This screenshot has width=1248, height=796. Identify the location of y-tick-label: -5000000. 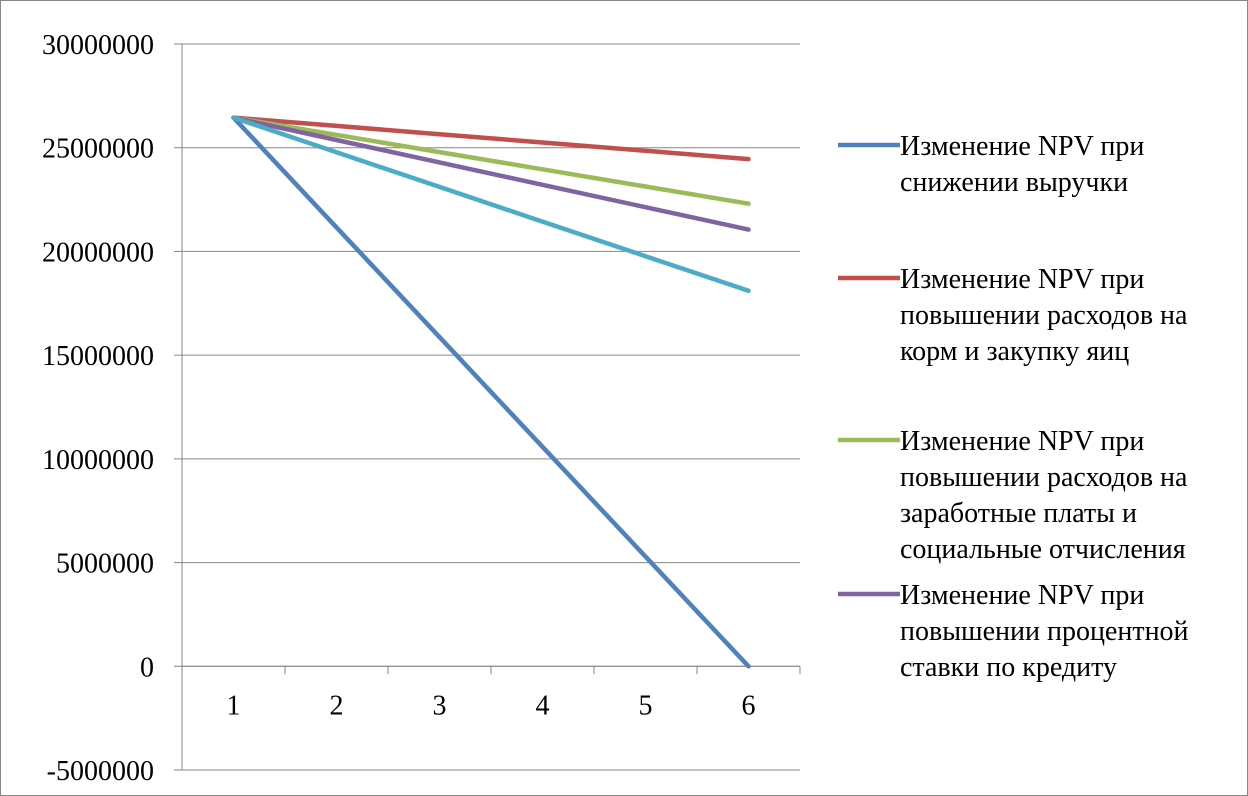
(100, 771).